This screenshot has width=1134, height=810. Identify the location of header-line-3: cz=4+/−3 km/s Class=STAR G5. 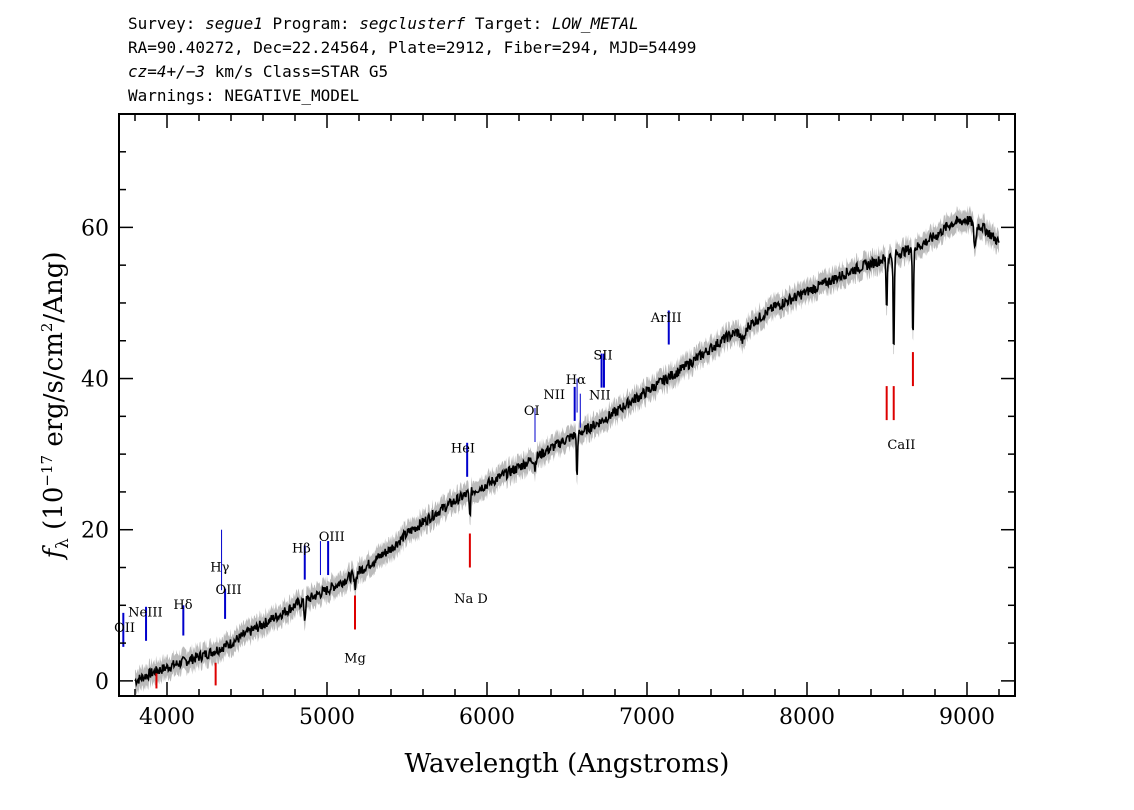
(258, 71).